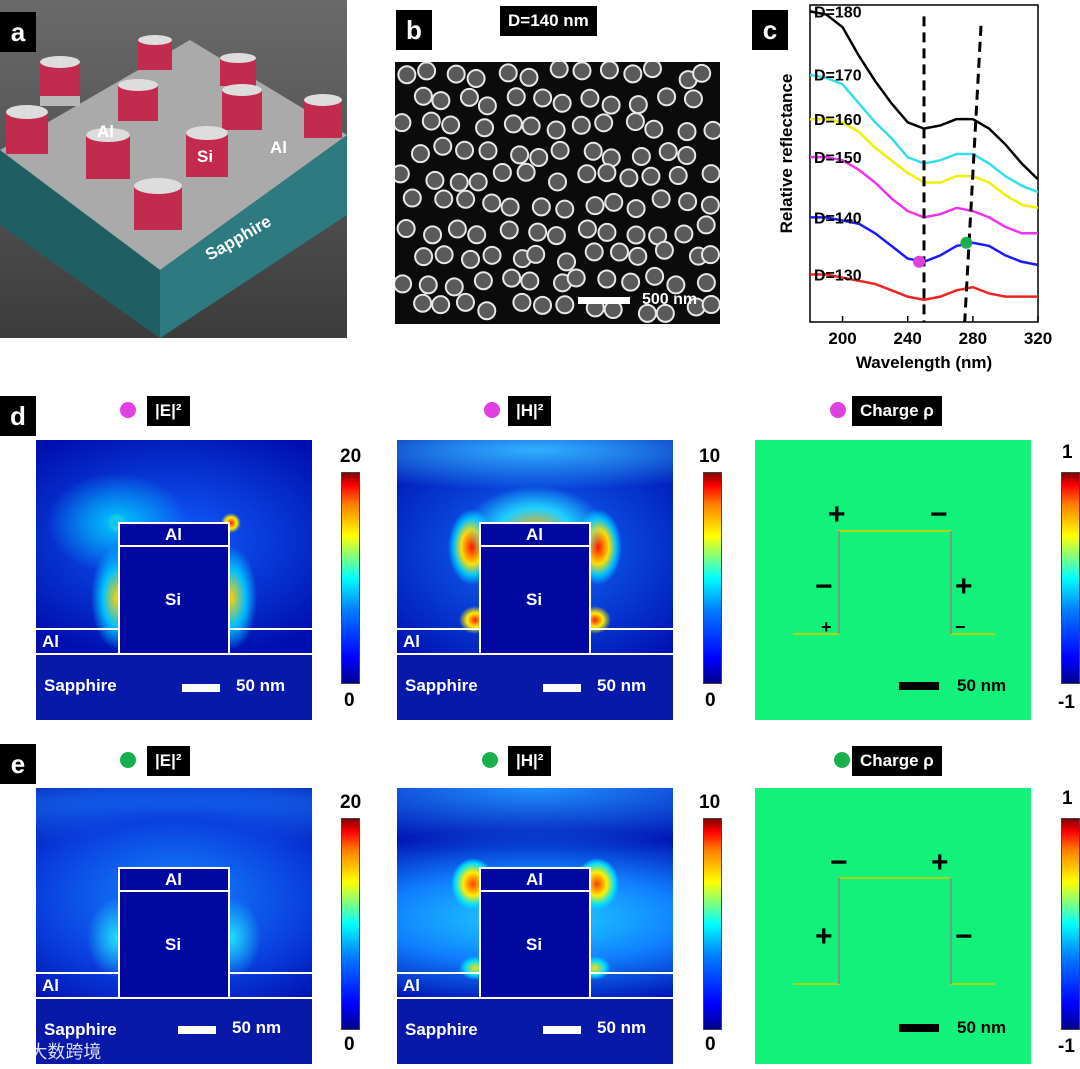  I want to click on watermark-text: 大数跨境, so click(65, 1052).